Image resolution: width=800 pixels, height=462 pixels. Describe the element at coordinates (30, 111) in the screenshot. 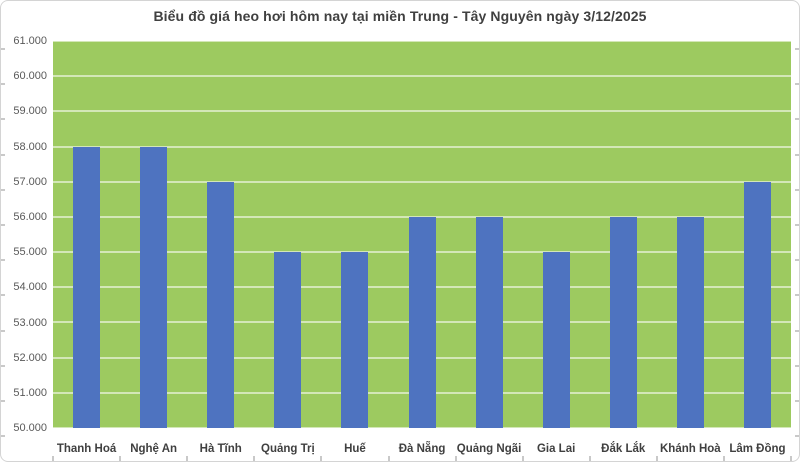

I see `y-tick-label: 59.000` at that location.